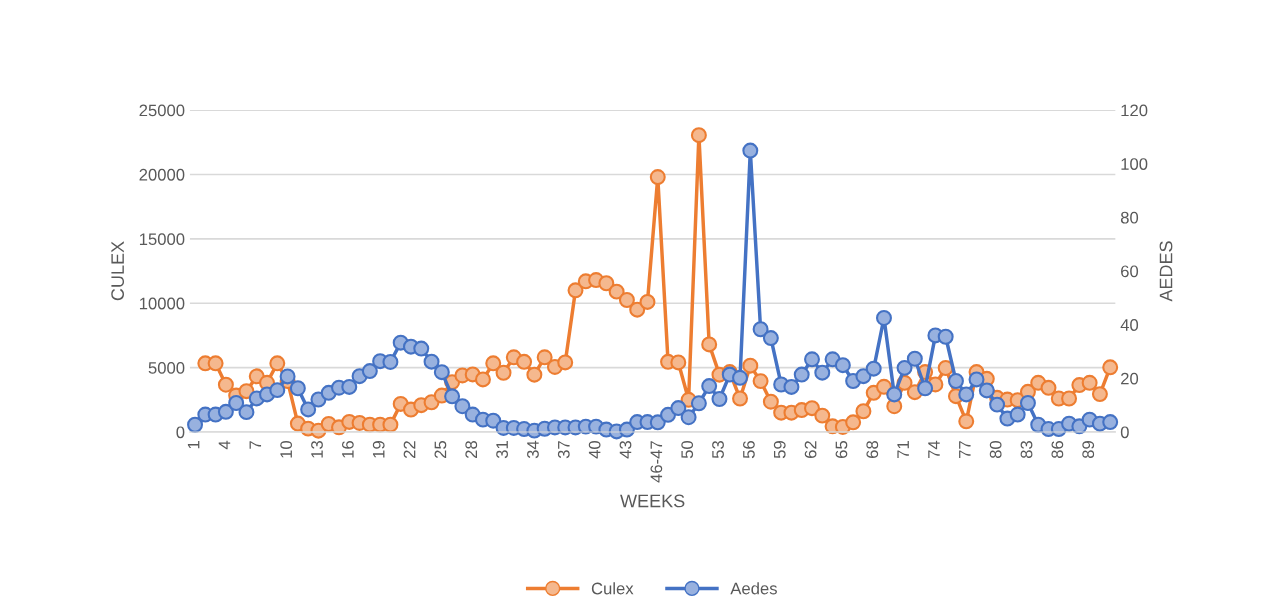 This screenshot has height=615, width=1266. I want to click on x-tick-label: 80, so click(995, 449).